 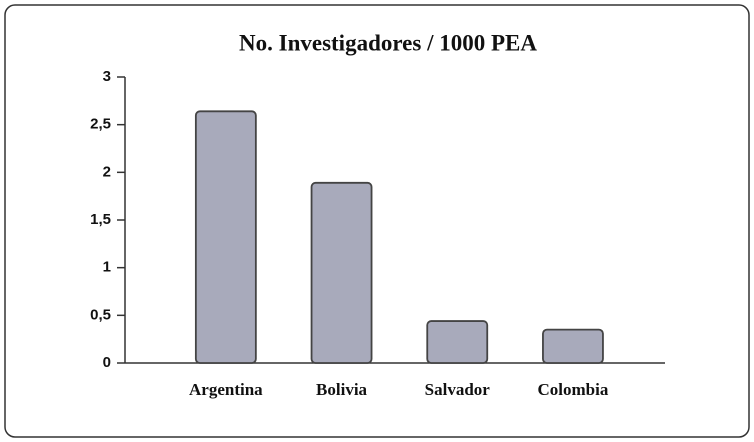 What do you see at coordinates (107, 76) in the screenshot?
I see `y-tick-label: 3` at bounding box center [107, 76].